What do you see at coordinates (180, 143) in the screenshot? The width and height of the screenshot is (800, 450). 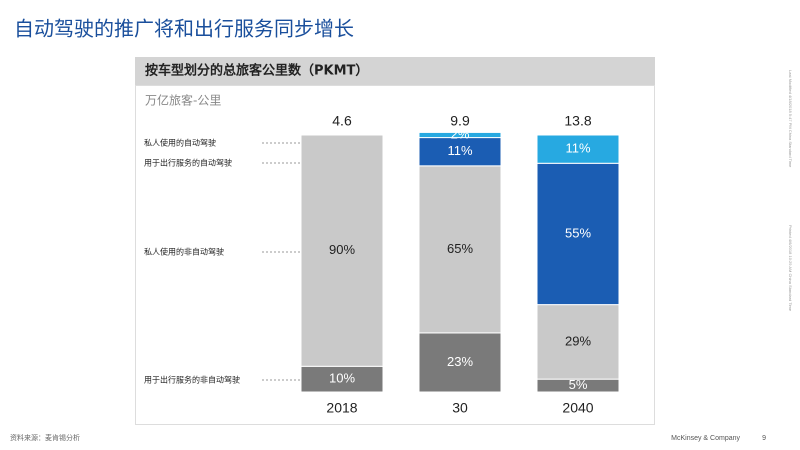 I see `legend-label: 私人使用的自动驾驶` at bounding box center [180, 143].